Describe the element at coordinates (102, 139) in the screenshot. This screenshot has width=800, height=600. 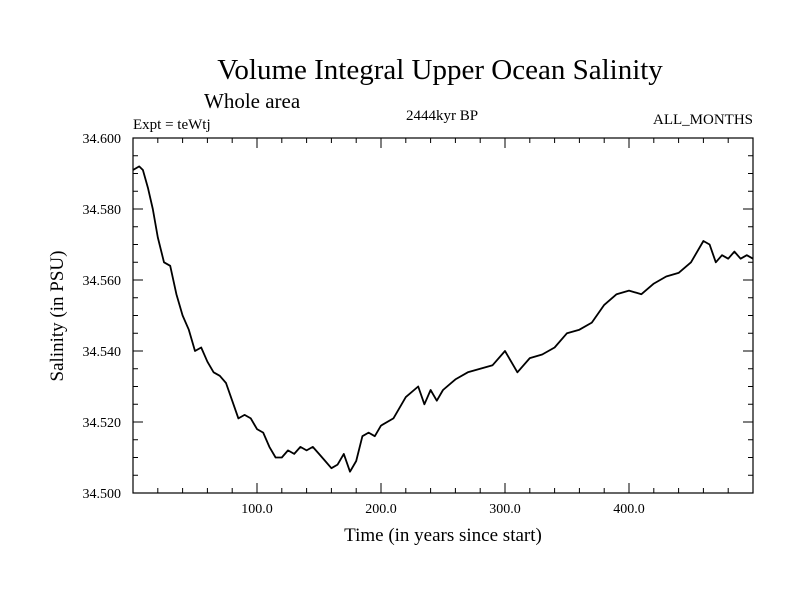
I see `y-tick-label: 34.600` at that location.